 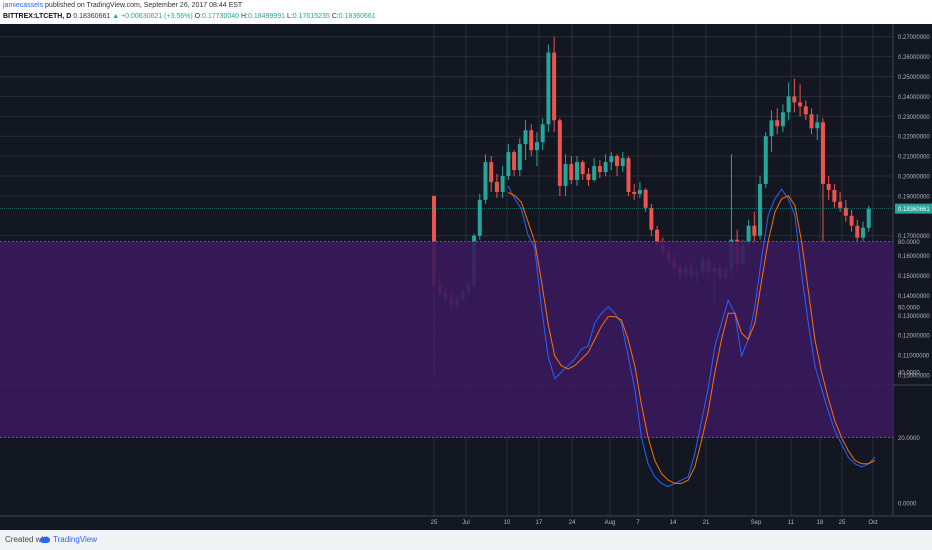 What do you see at coordinates (914, 38) in the screenshot?
I see `price-tick-label: 0.27000000` at bounding box center [914, 38].